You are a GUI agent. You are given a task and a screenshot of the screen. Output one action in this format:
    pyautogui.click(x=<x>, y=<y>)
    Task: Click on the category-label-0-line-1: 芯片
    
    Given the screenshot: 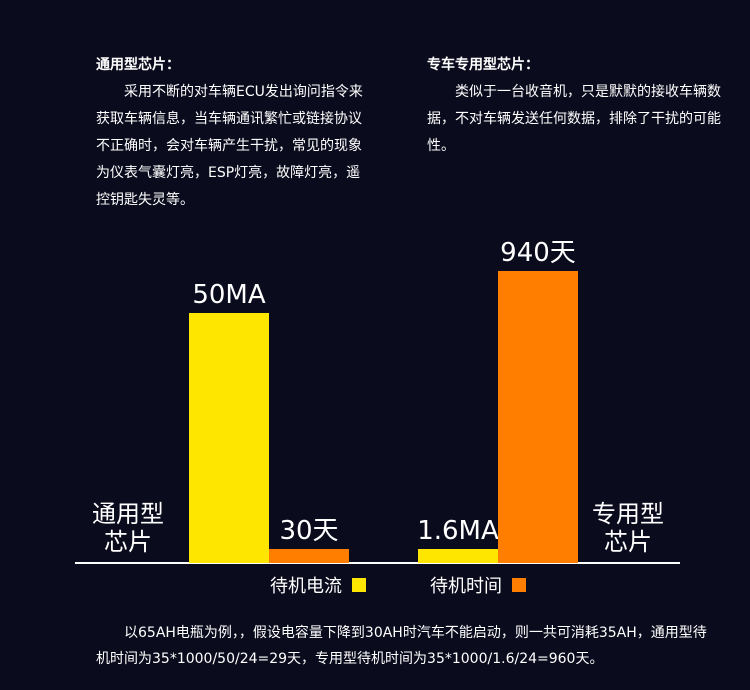 What is the action you would take?
    pyautogui.click(x=128, y=542)
    